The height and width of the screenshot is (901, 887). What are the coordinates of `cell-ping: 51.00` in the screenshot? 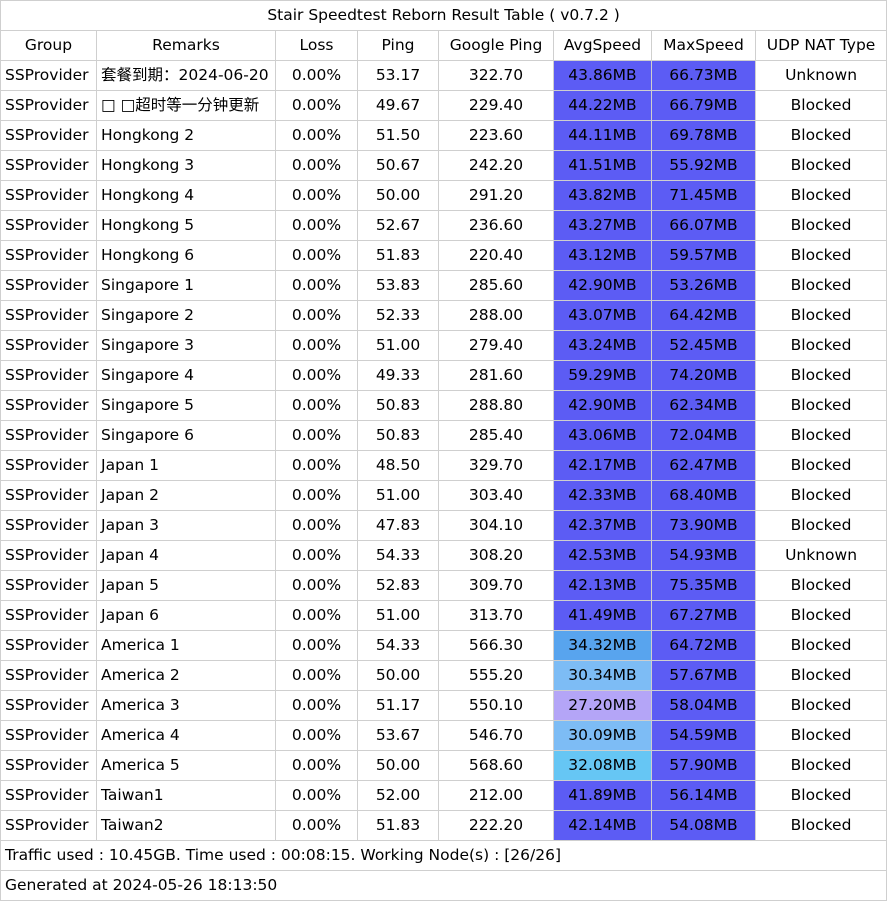 It's located at (398, 615).